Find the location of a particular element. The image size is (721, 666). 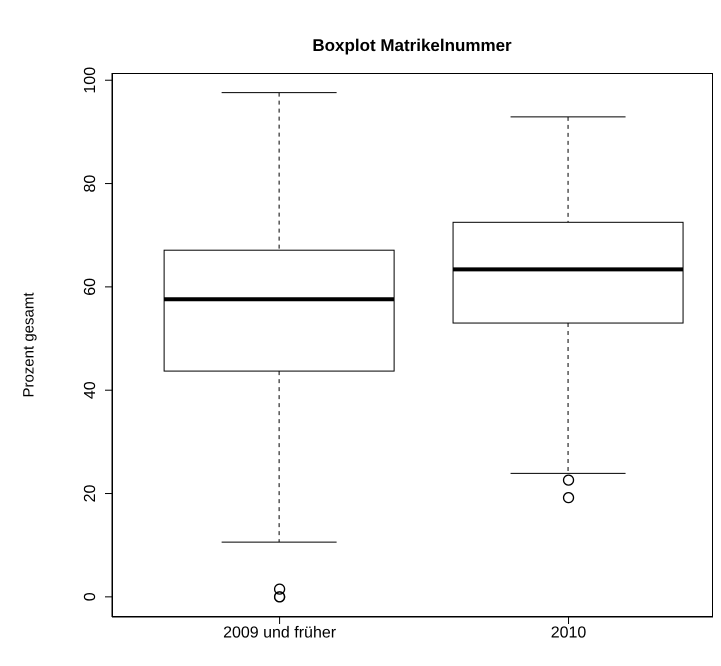

y-tick-label: 60 is located at coordinates (90, 287).